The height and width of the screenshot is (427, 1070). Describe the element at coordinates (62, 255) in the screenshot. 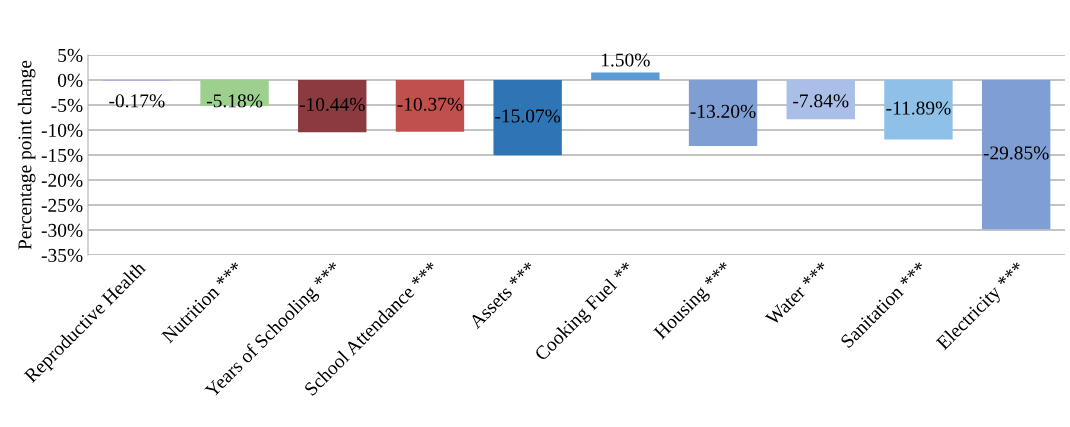

I see `y-tick-label: -35%` at that location.